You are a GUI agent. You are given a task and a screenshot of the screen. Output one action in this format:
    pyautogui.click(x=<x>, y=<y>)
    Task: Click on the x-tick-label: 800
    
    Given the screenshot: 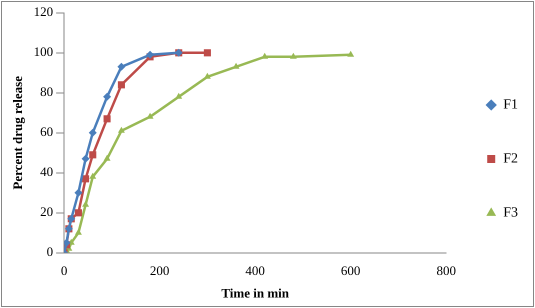 What is the action you would take?
    pyautogui.click(x=446, y=270)
    